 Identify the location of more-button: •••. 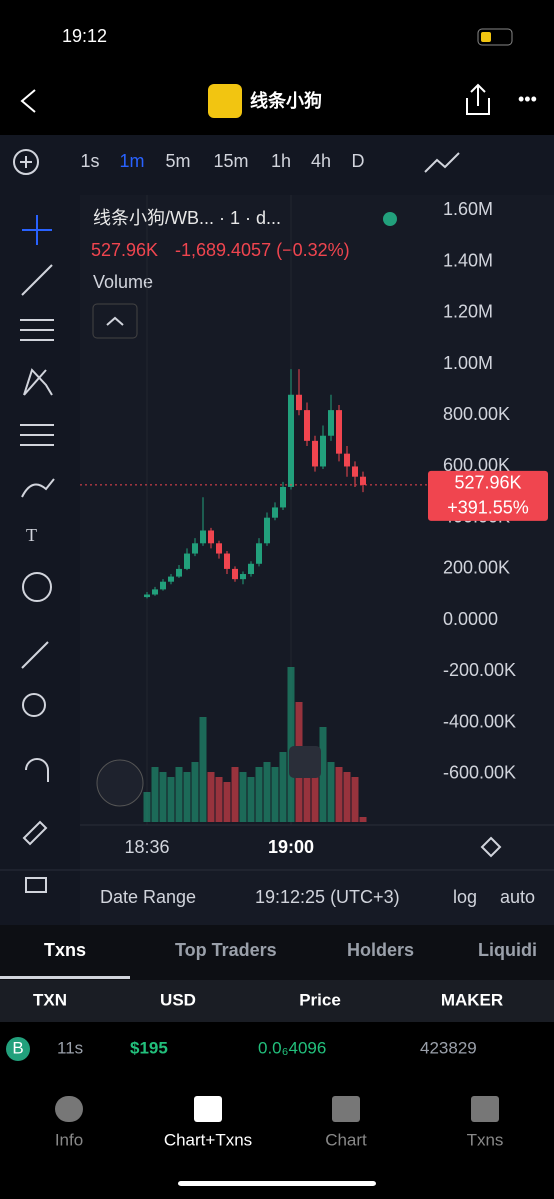
(527, 99).